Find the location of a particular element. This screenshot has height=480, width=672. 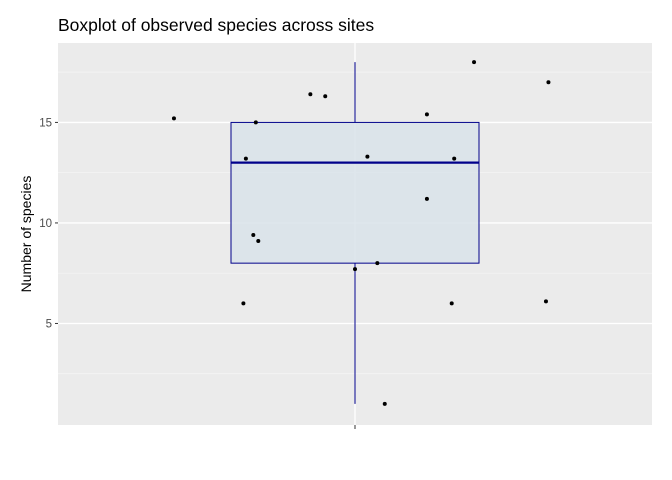

y-axis-title: Number of species is located at coordinates (26, 234).